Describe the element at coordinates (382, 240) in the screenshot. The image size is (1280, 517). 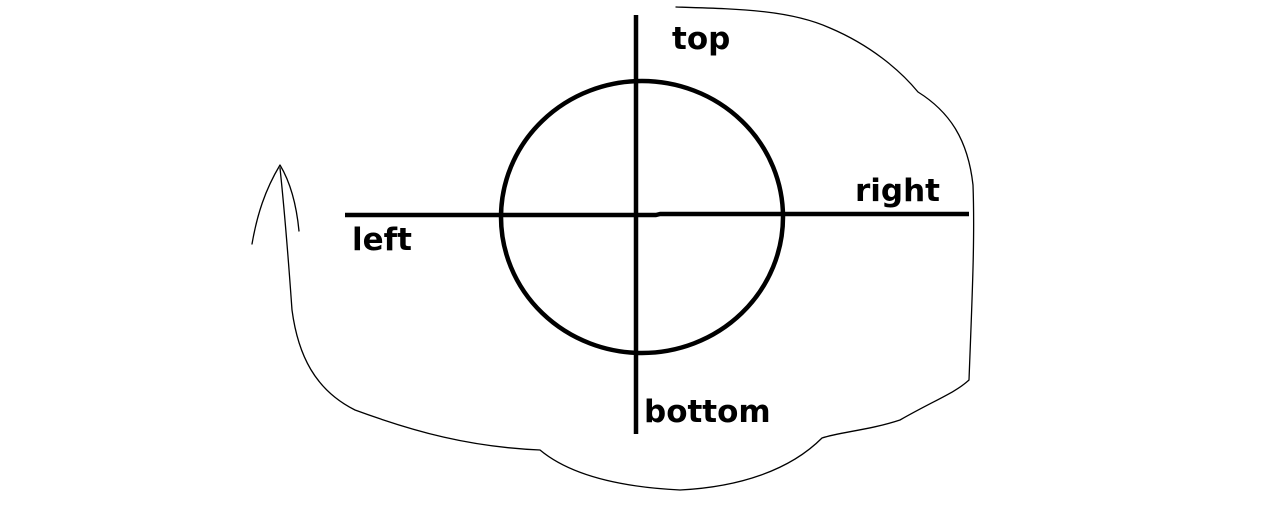
I see `label-left: left` at that location.